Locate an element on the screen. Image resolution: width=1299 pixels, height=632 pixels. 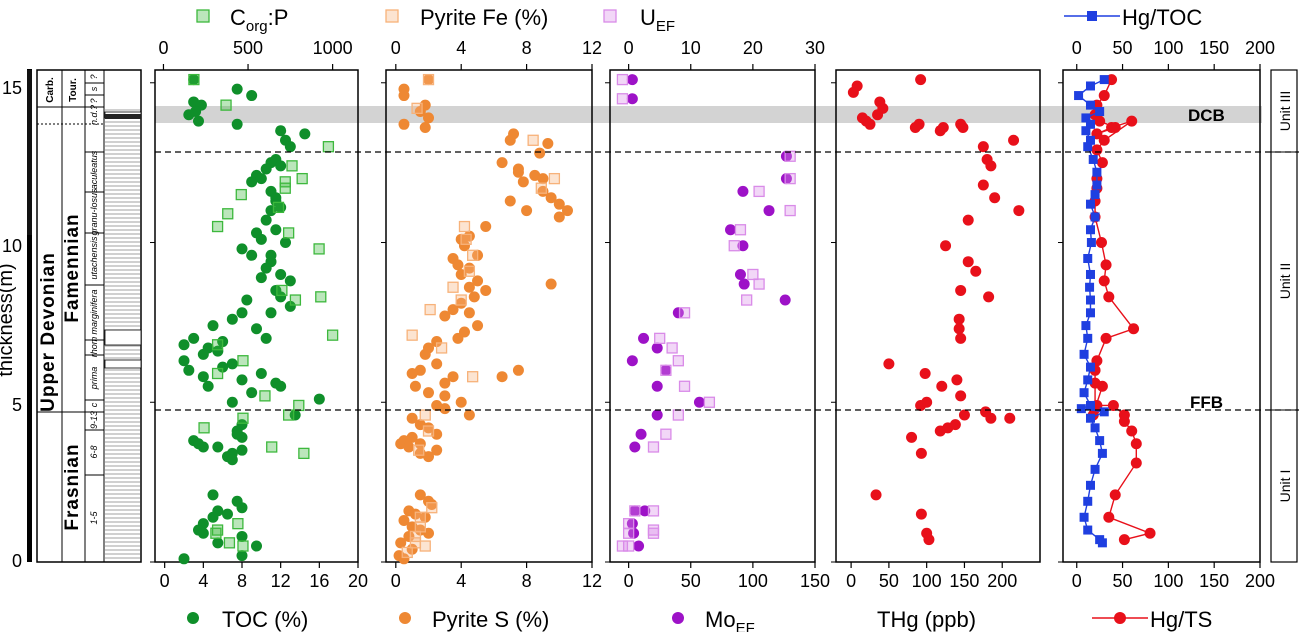
x-tick-label: 8 is located at coordinates (242, 581).